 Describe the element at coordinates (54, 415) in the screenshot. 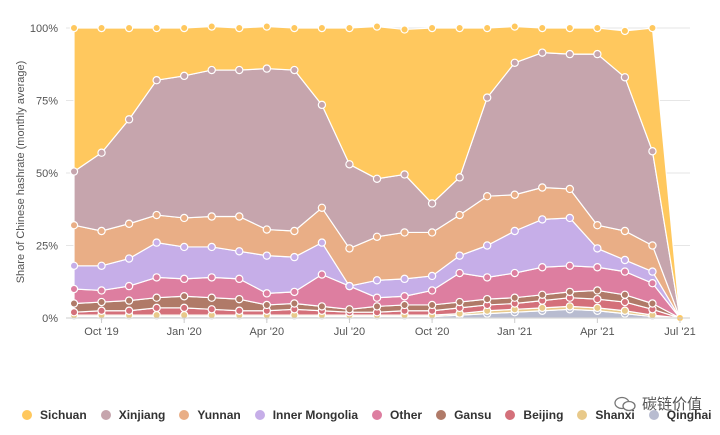

I see `legend-item-sichuan: Sichuan` at that location.